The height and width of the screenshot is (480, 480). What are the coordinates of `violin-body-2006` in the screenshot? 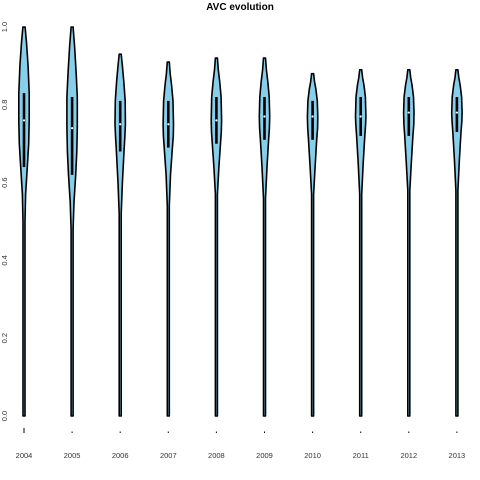 It's located at (120, 235).